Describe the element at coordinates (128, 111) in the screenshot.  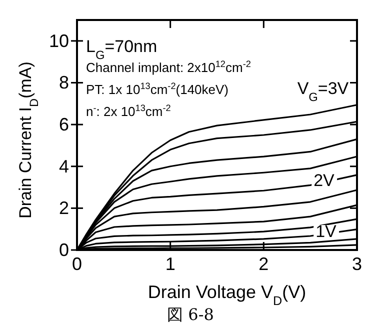
I see `annotation: n$^{-}$: 2x 10$^{13}$cm$^{-2}$` at that location.